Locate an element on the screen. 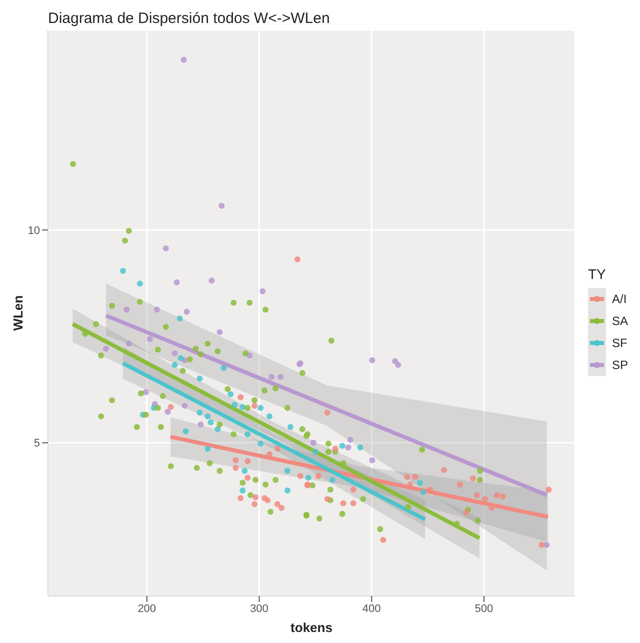 Image resolution: width=640 pixels, height=643 pixels. legend-label: SF is located at coordinates (620, 343).